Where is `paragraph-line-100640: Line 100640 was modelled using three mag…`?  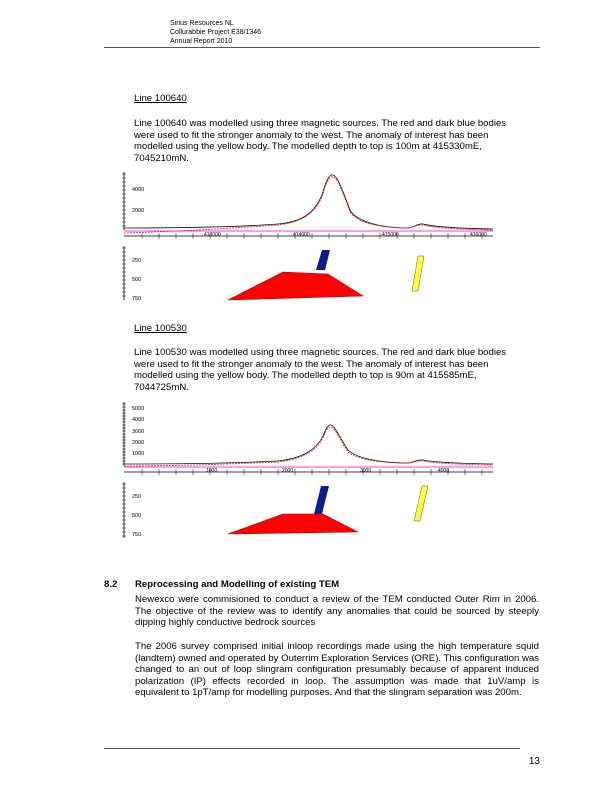 paragraph-line-100640: Line 100640 was modelled using three mag… is located at coordinates (320, 141).